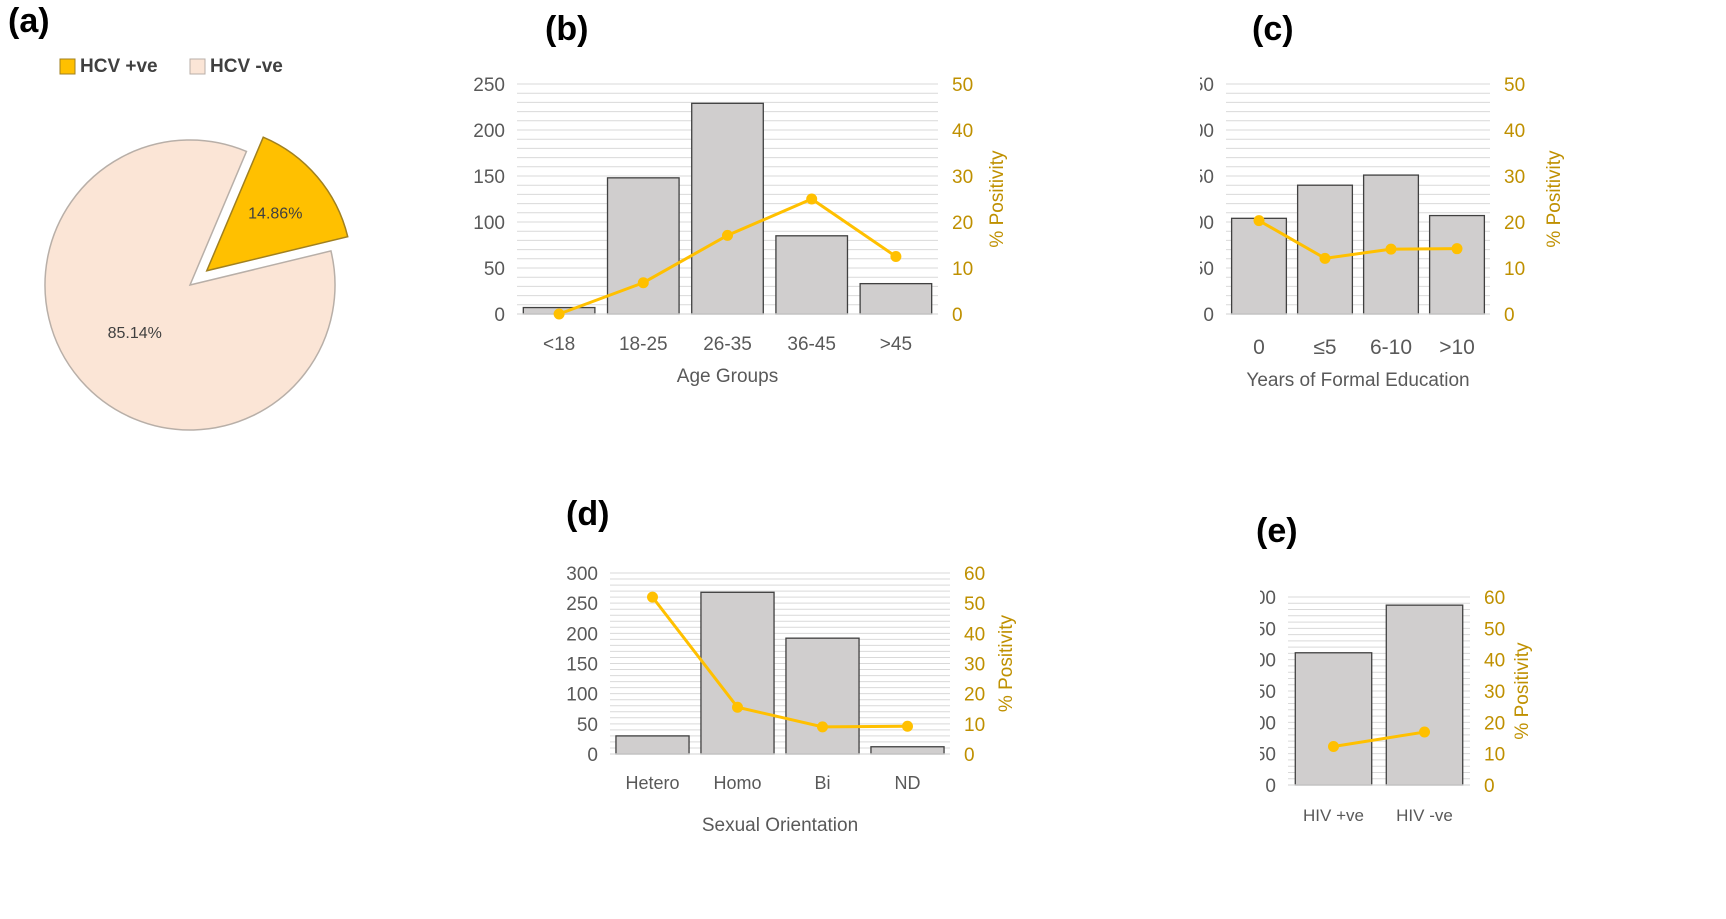 This screenshot has width=1726, height=919. Describe the element at coordinates (727, 376) in the screenshot. I see `x-axis-label: Age Groups` at that location.